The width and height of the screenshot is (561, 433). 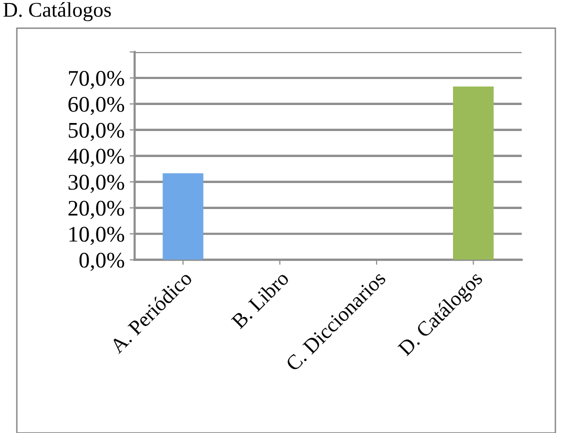 What do you see at coordinates (101, 261) in the screenshot?
I see `y-tick-label: 0,0%` at bounding box center [101, 261].